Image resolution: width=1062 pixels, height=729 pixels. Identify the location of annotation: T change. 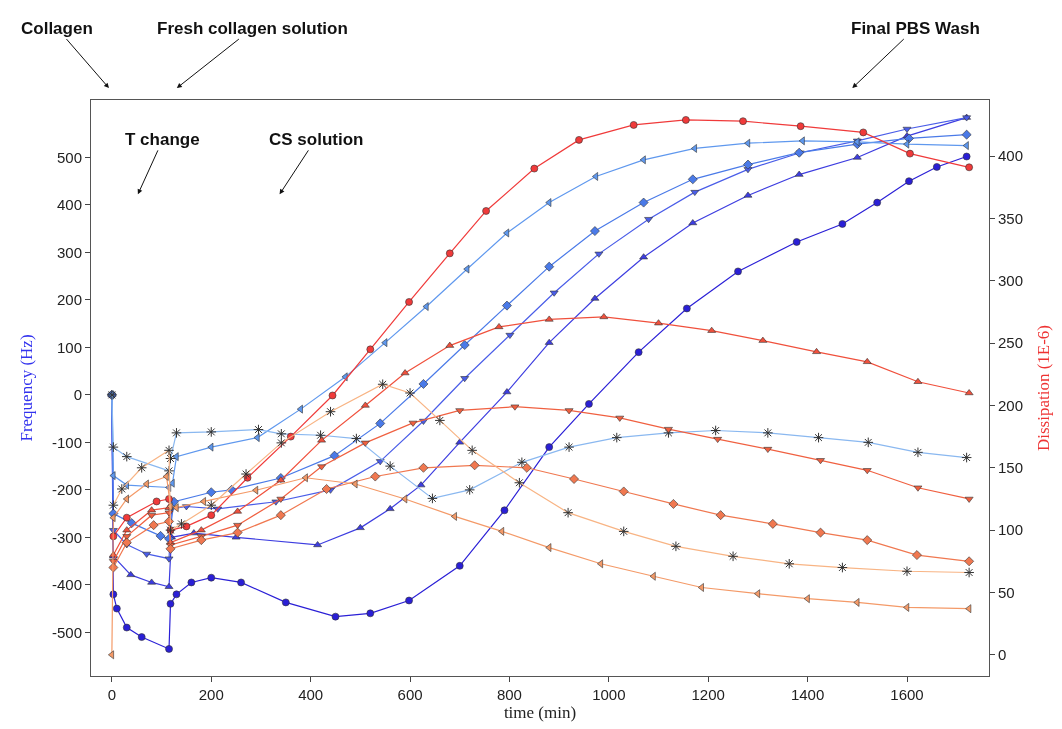
(162, 139).